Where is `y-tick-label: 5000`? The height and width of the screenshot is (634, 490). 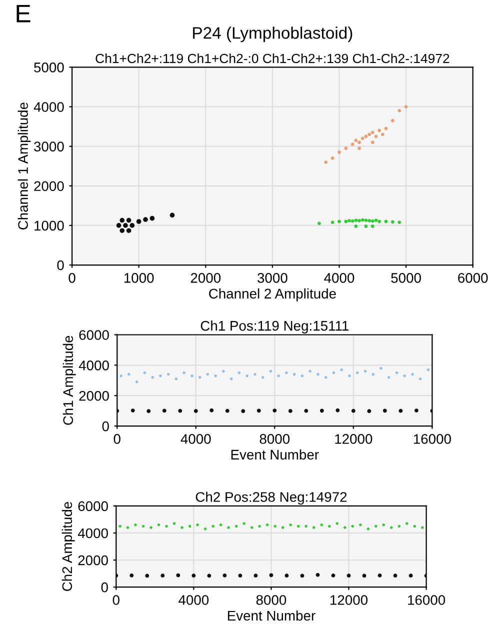 y-tick-label: 5000 is located at coordinates (49, 67).